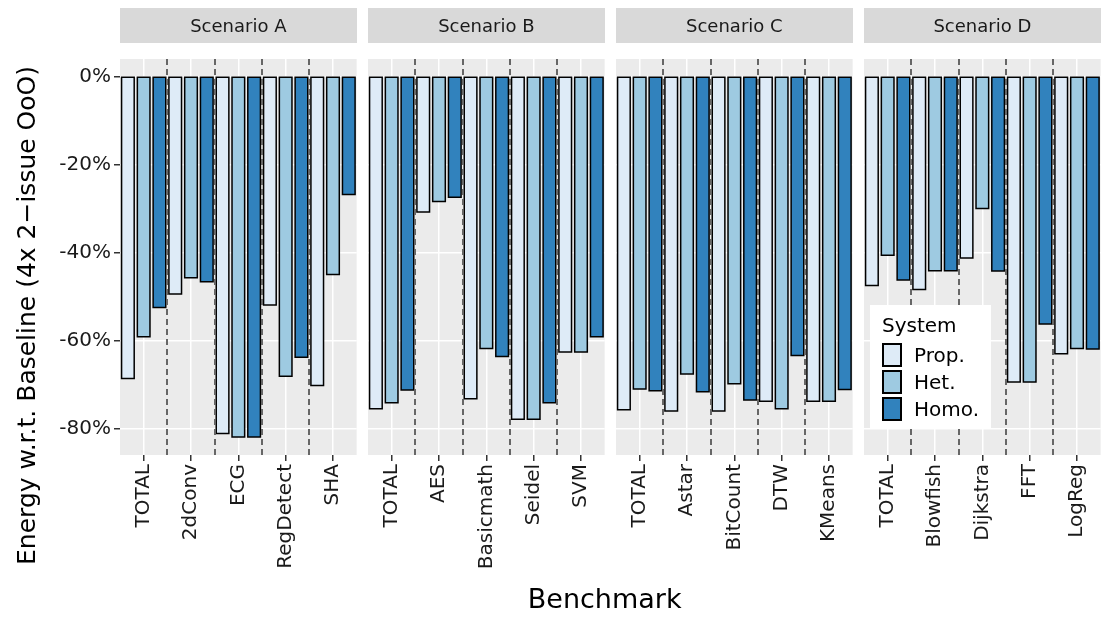  I want to click on x-tick-label: BitCount, so click(732, 507).